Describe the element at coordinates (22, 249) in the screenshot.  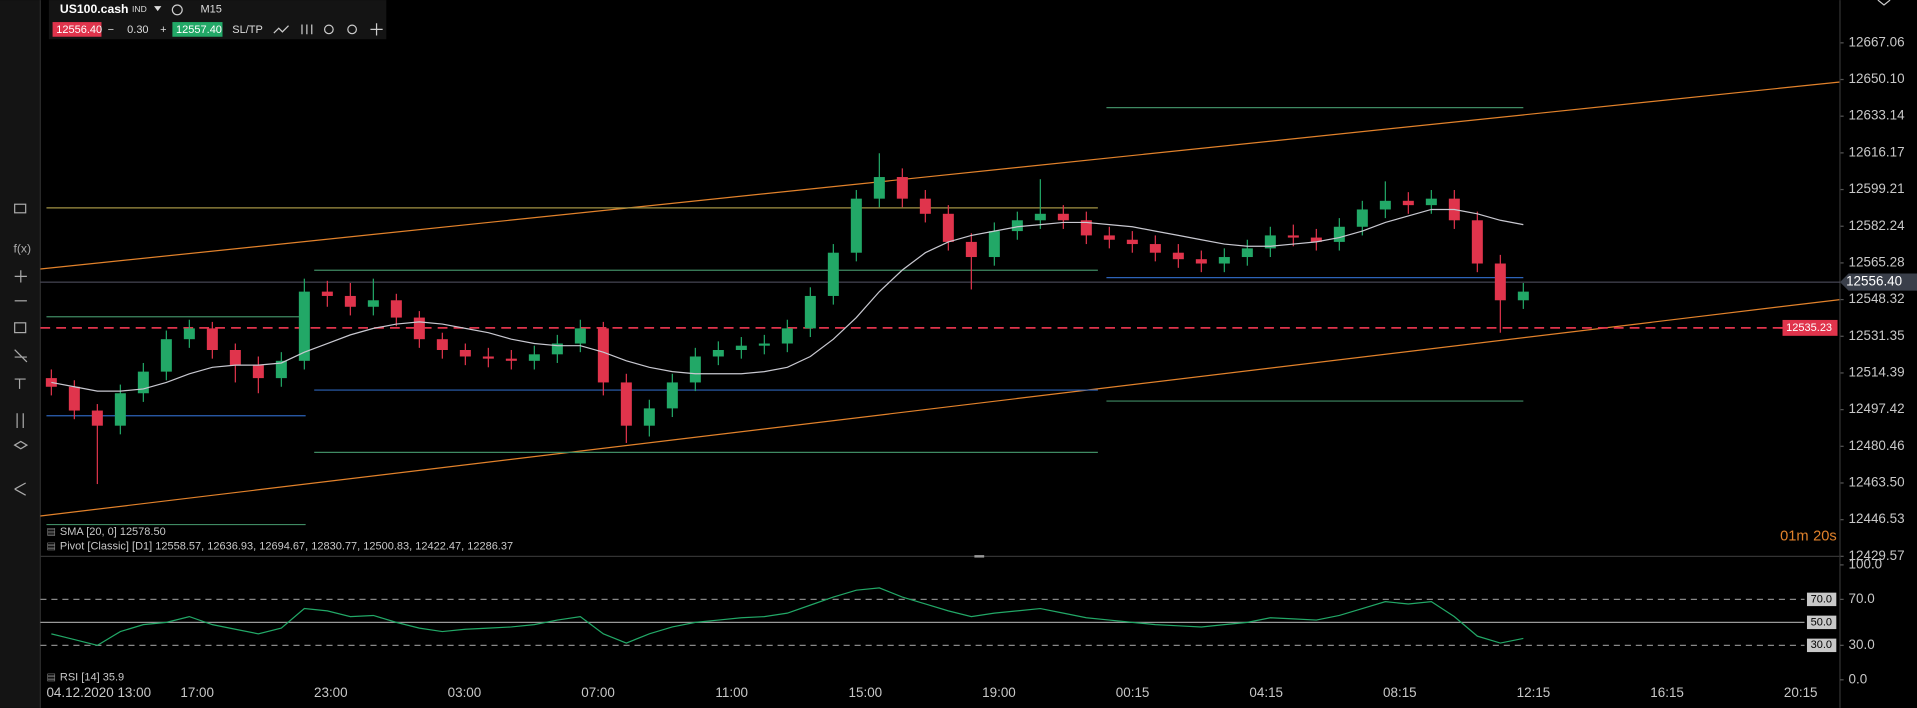
I see `svg-text: f(x)` at that location.